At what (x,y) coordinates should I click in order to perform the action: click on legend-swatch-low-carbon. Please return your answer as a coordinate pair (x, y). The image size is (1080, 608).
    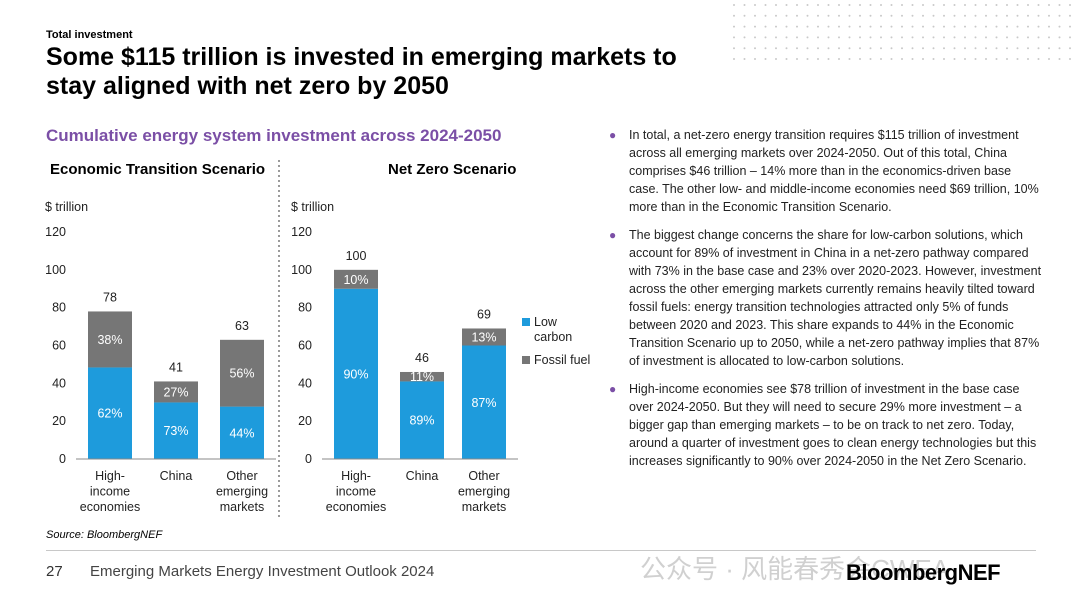
    Looking at the image, I should click on (526, 322).